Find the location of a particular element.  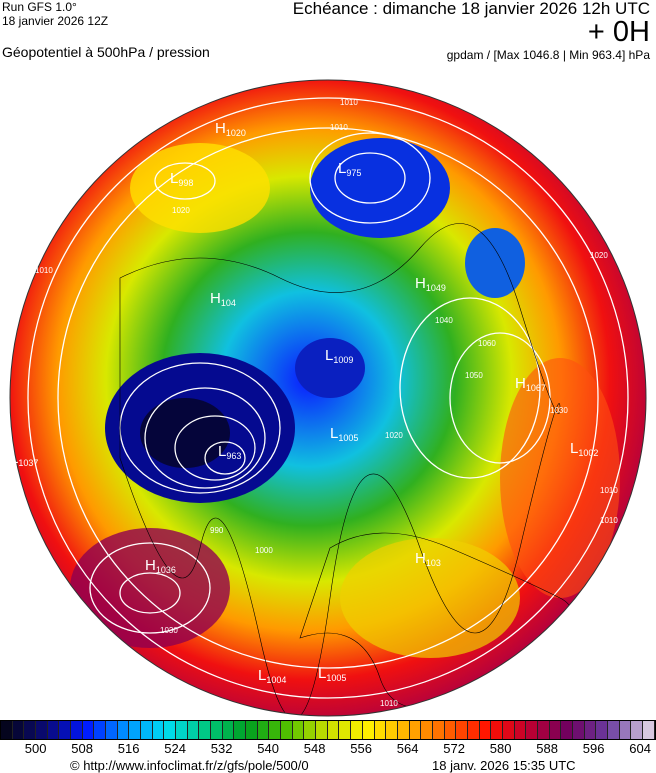

low-pressure-center: L1009 is located at coordinates (339, 356).